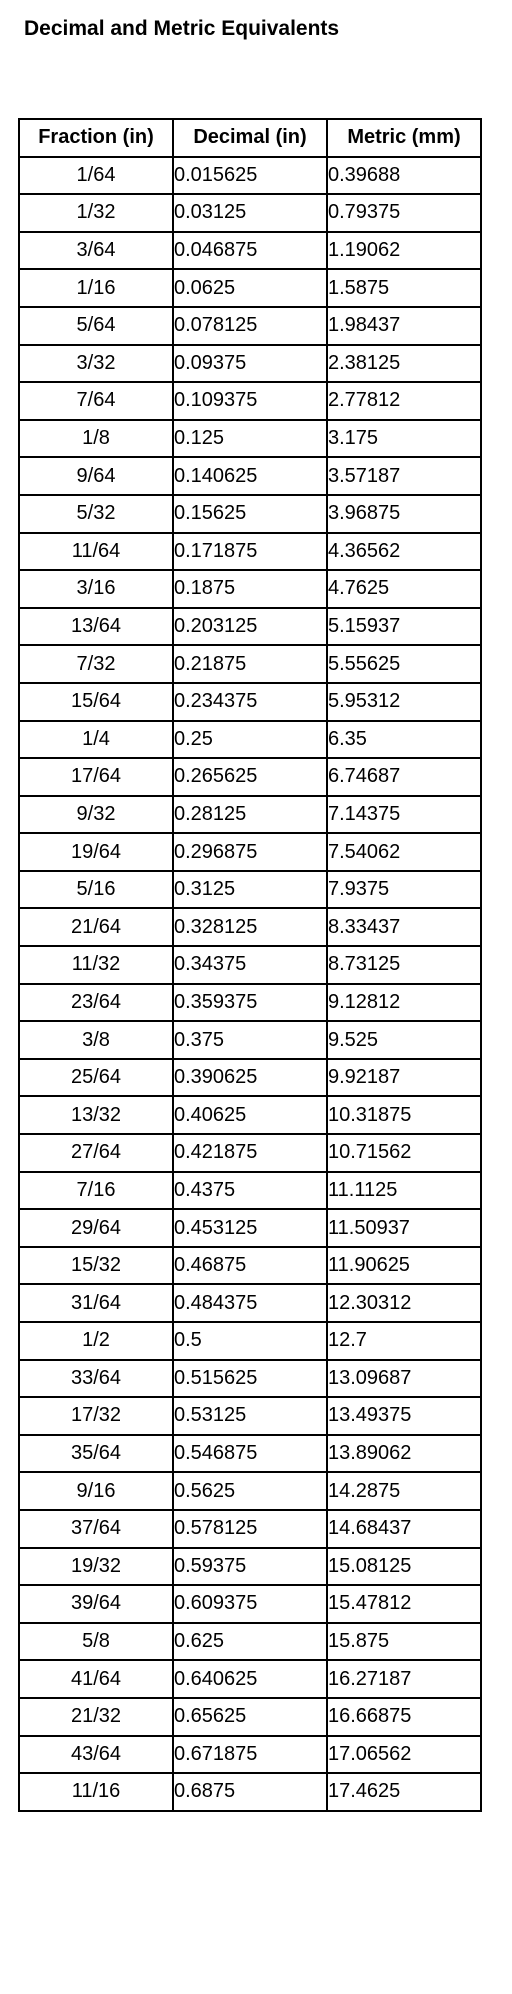 Image resolution: width=512 pixels, height=1994 pixels. What do you see at coordinates (250, 1528) in the screenshot?
I see `table-row: 37/64 0.578125 14.68437` at bounding box center [250, 1528].